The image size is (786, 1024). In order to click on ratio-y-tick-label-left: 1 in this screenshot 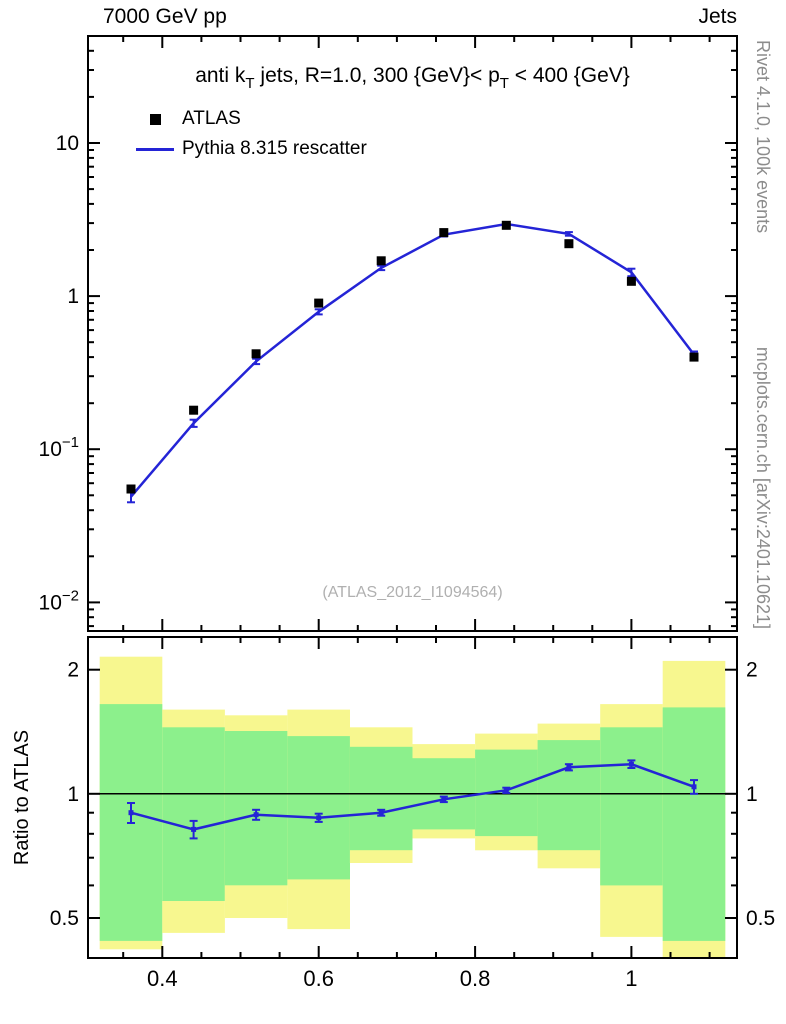, I will do `click(73, 794)`.